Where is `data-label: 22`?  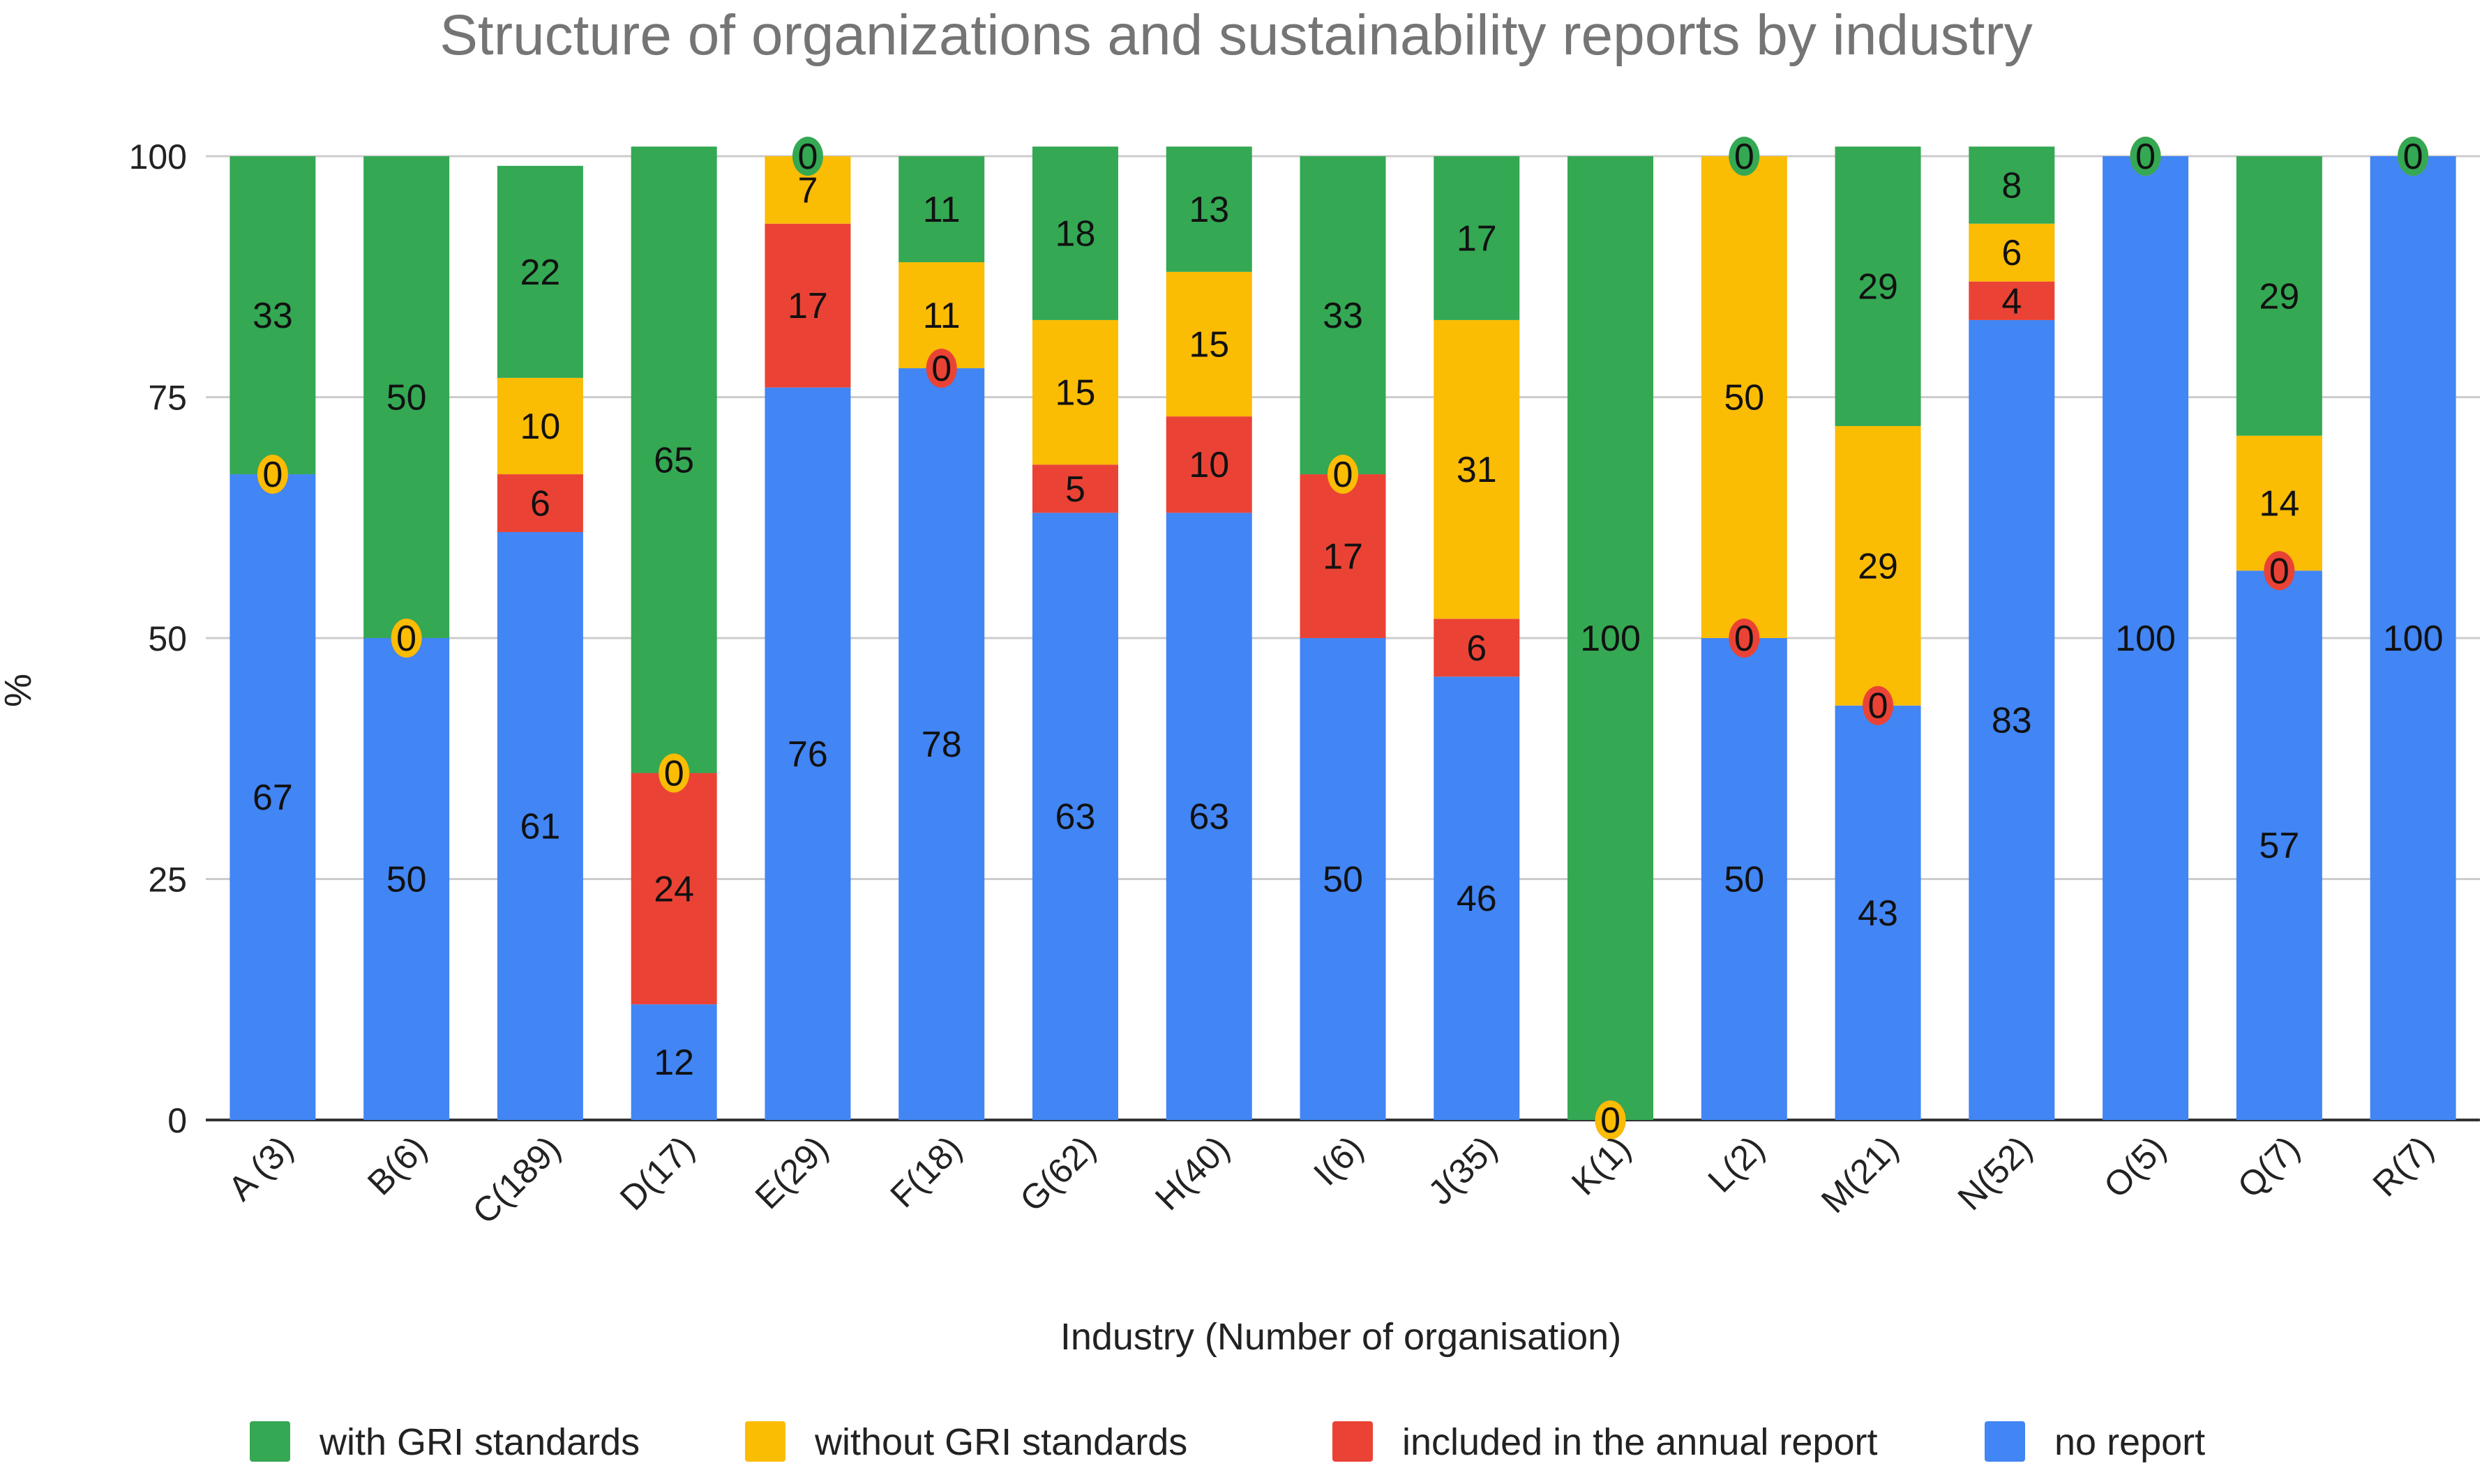 data-label: 22 is located at coordinates (540, 272).